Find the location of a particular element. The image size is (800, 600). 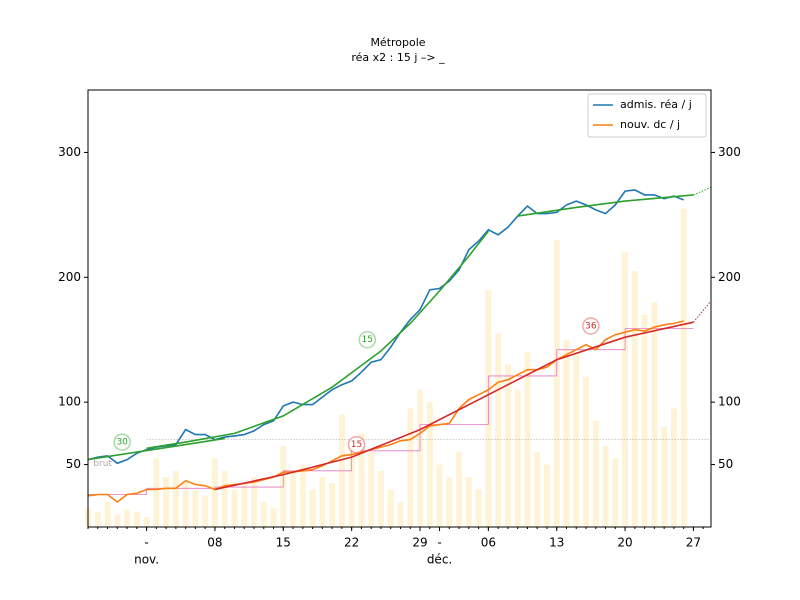

y2-tick-label: 100 is located at coordinates (729, 402).